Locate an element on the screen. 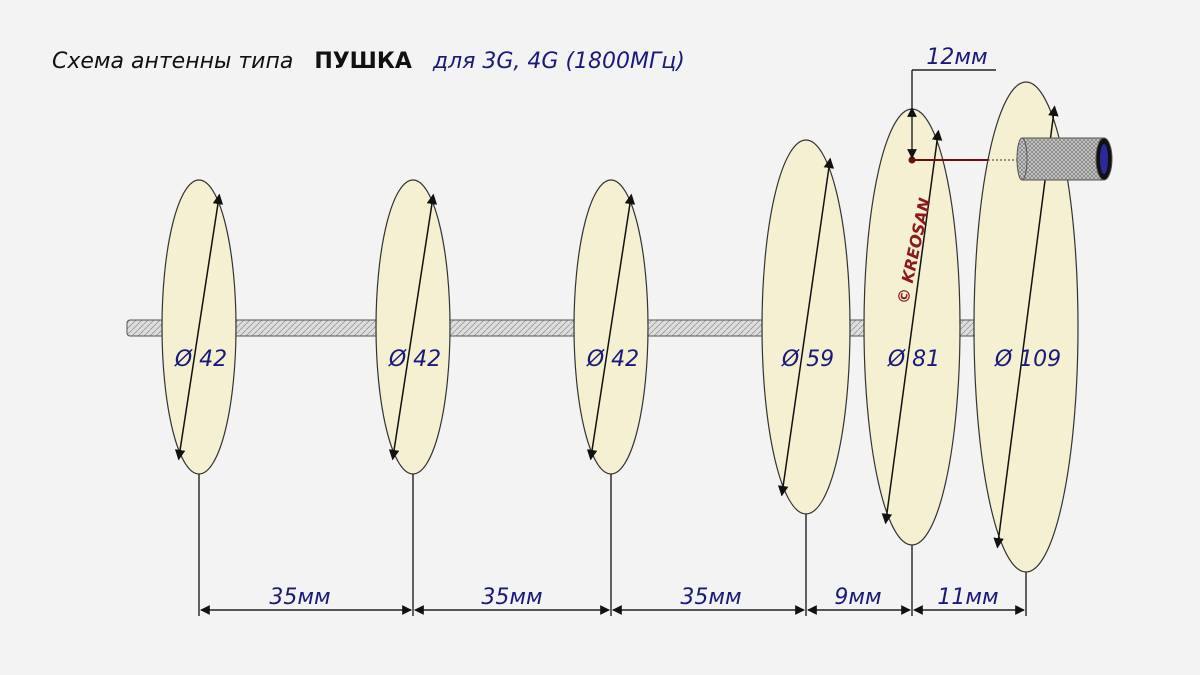 The height and width of the screenshot is (675, 1200). title-lead: Схема антенны типа is located at coordinates (172, 61).